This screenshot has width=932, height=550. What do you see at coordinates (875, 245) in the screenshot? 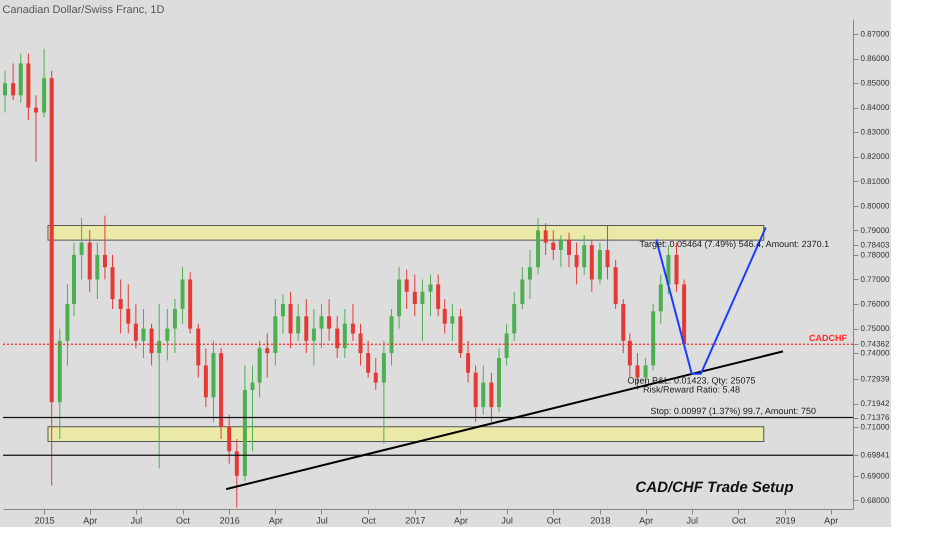
I see `y-tick-label: 0.78403` at bounding box center [875, 245].